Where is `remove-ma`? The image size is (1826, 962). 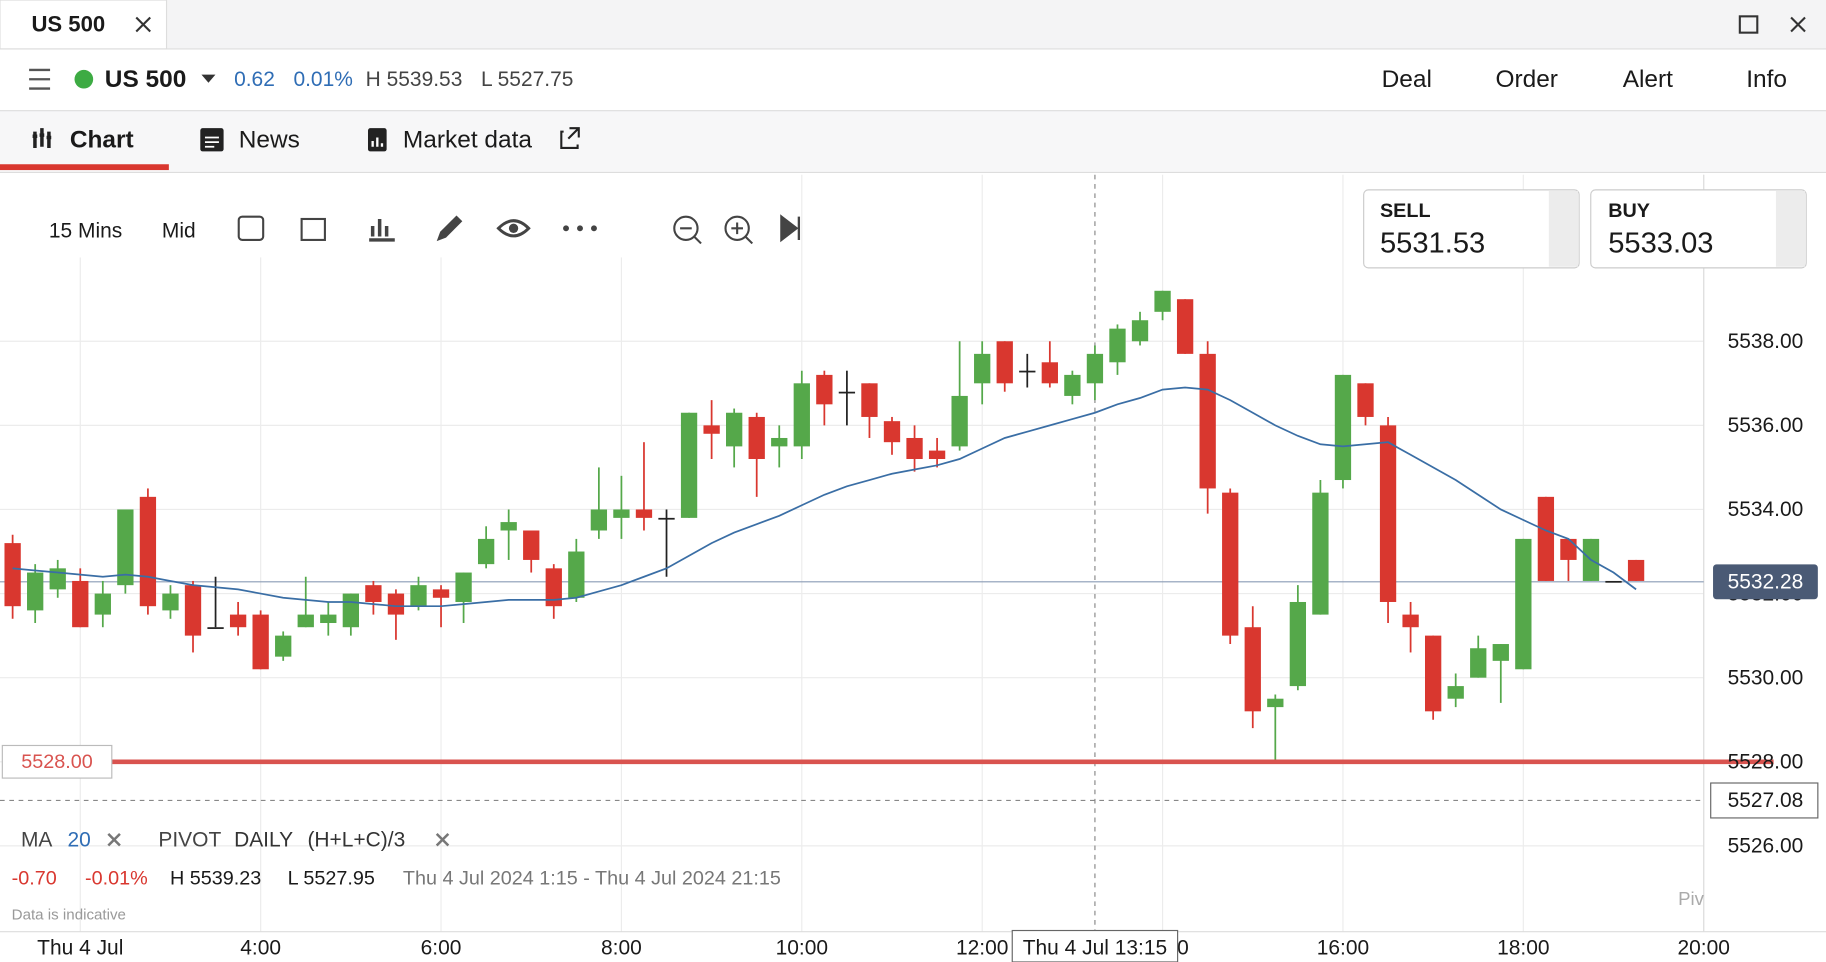 remove-ma is located at coordinates (114, 839).